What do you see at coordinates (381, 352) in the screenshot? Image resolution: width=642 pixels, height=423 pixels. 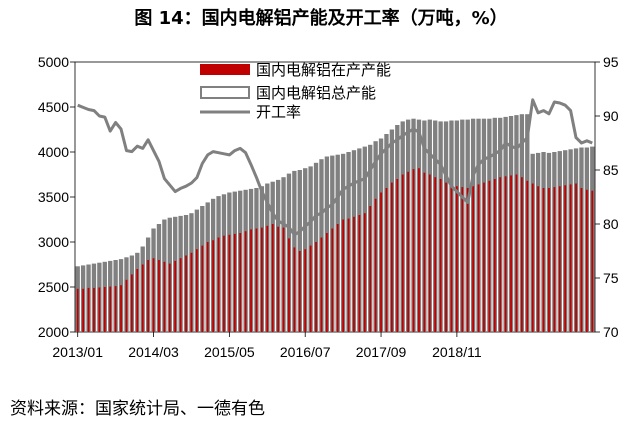 I see `x-axis-tick-label: 2017/09` at bounding box center [381, 352].